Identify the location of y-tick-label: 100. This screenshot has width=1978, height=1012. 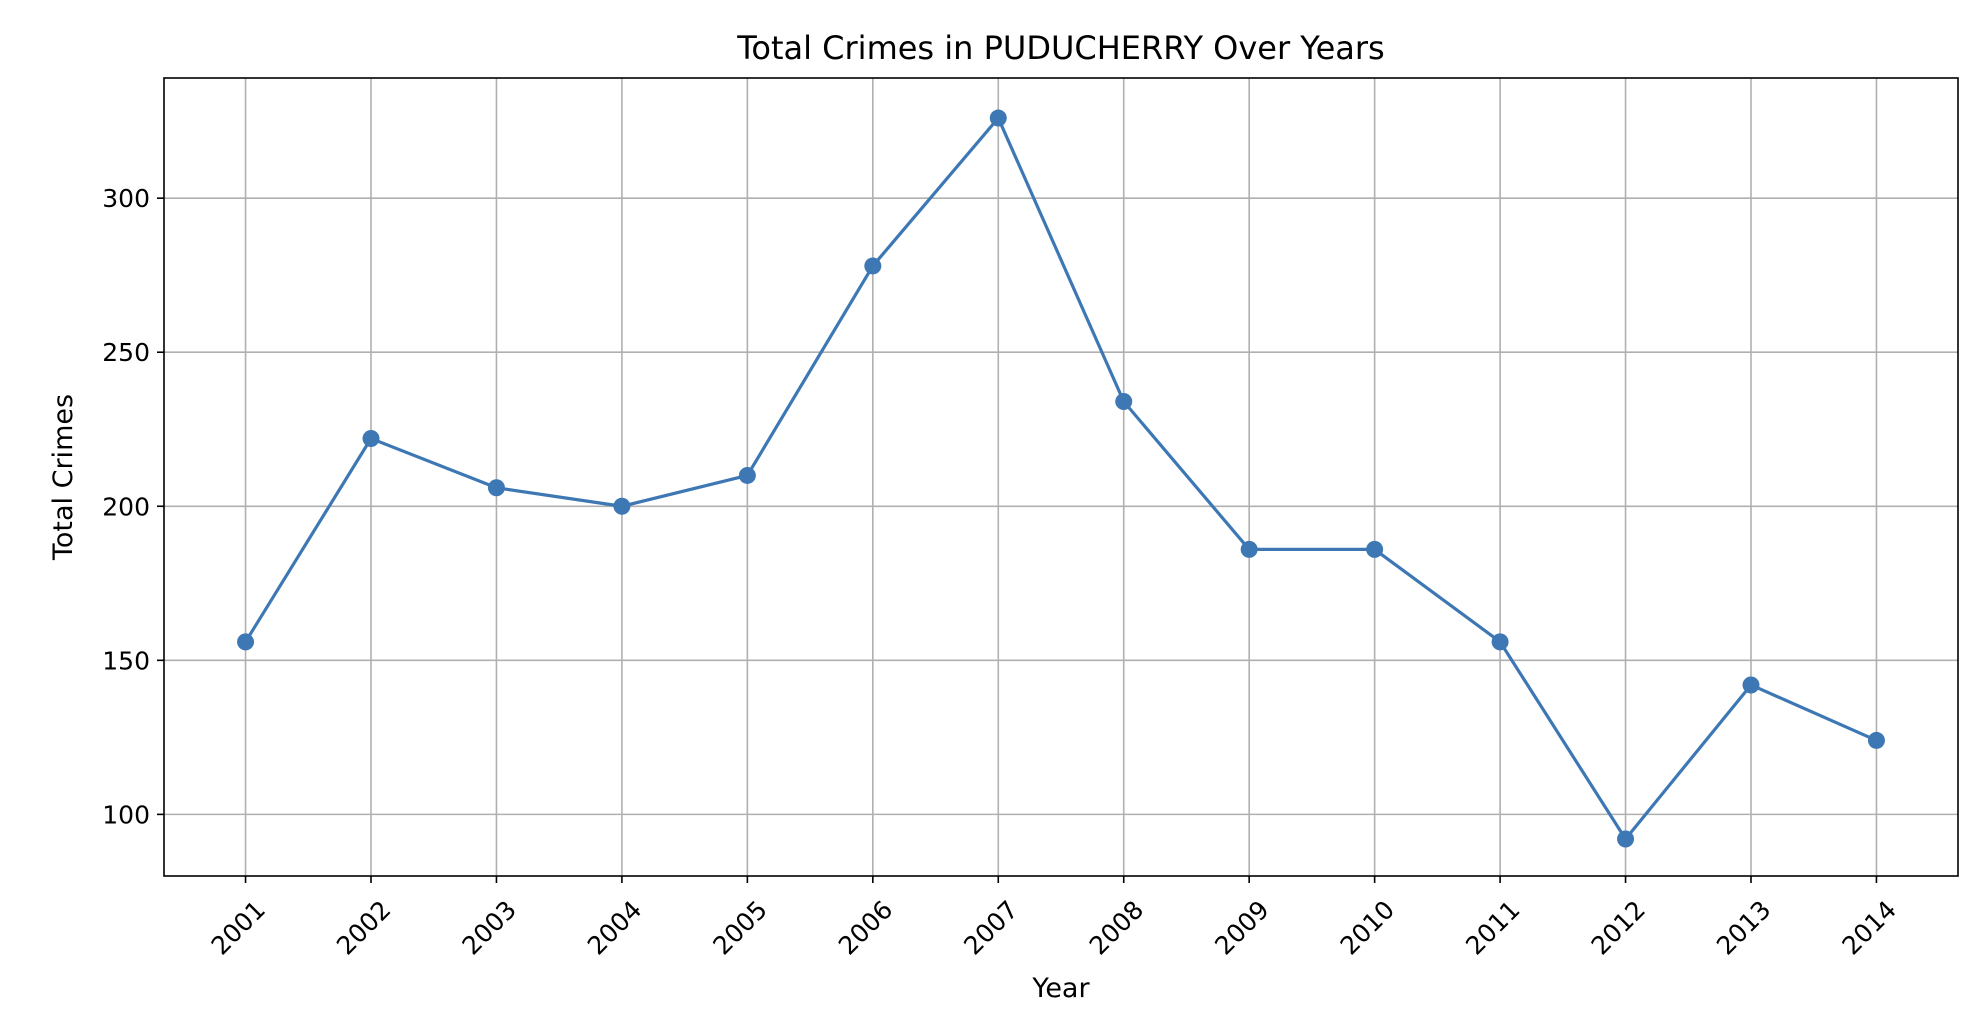
(126, 814).